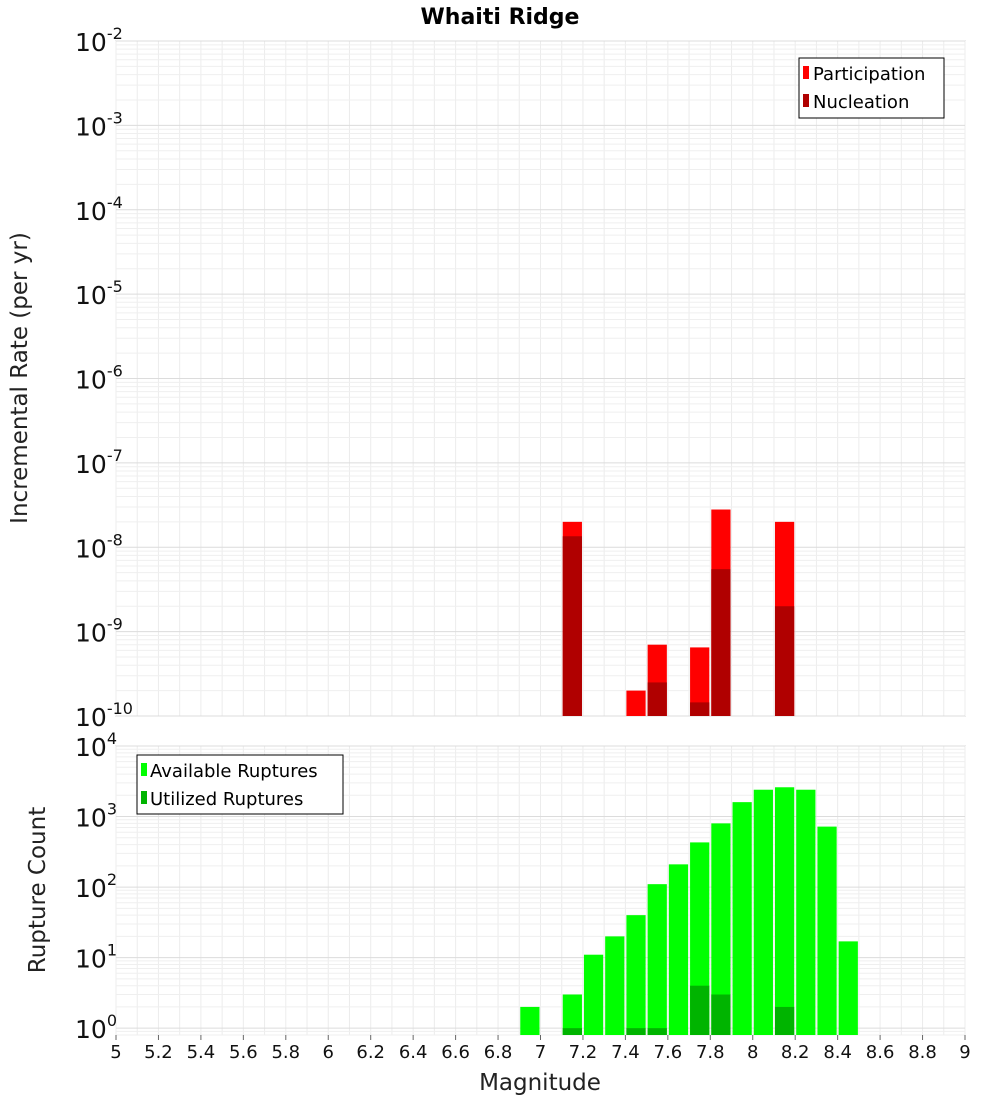  I want to click on x-tick-label-7: 6.4, so click(413, 1052).